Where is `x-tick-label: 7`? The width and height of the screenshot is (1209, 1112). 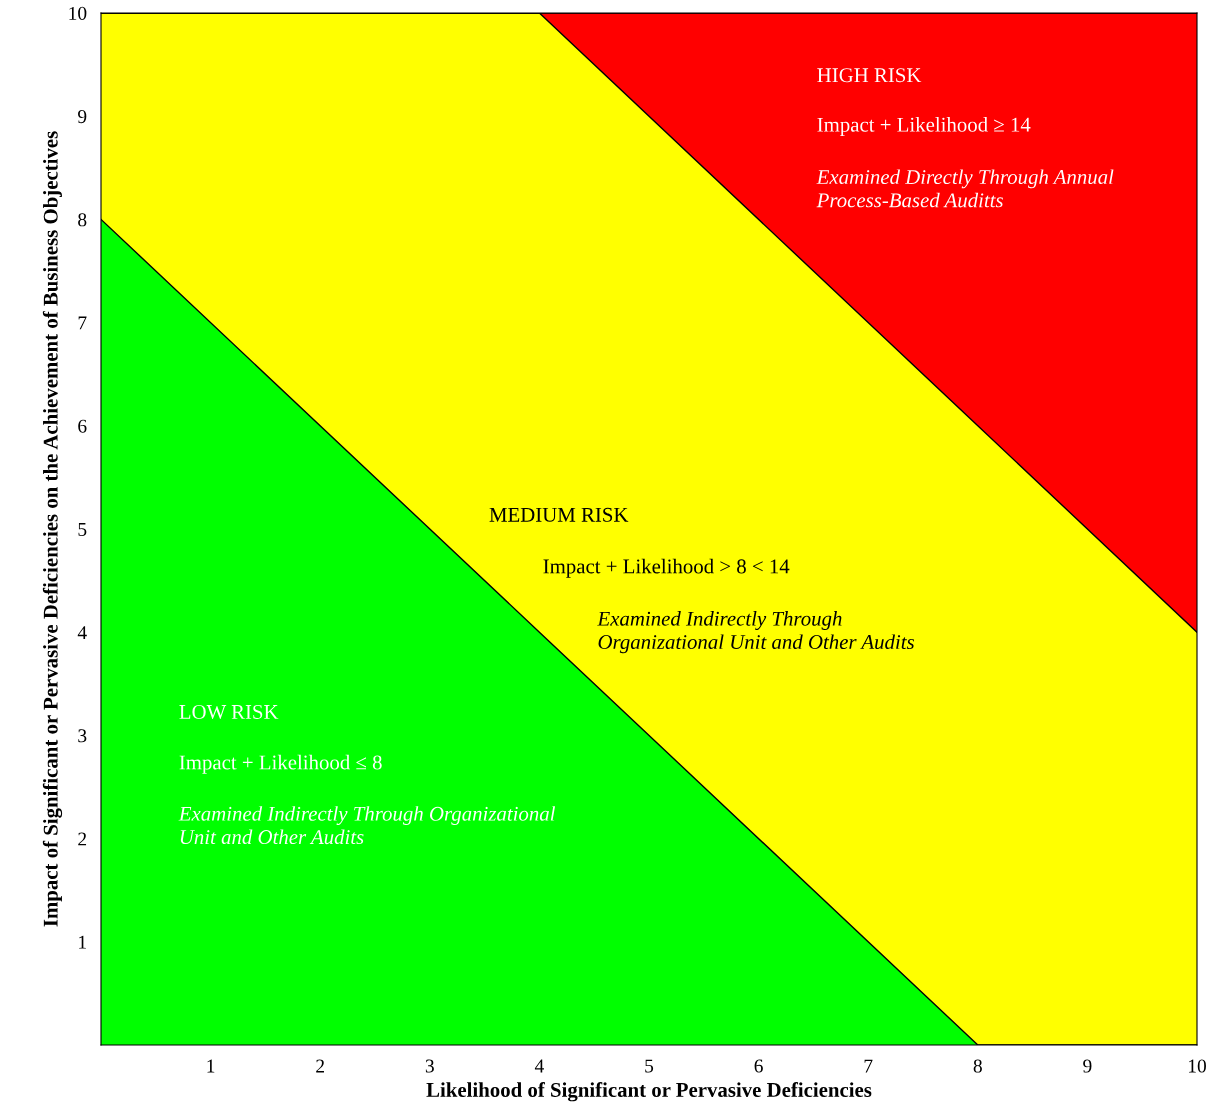 x-tick-label: 7 is located at coordinates (868, 1066).